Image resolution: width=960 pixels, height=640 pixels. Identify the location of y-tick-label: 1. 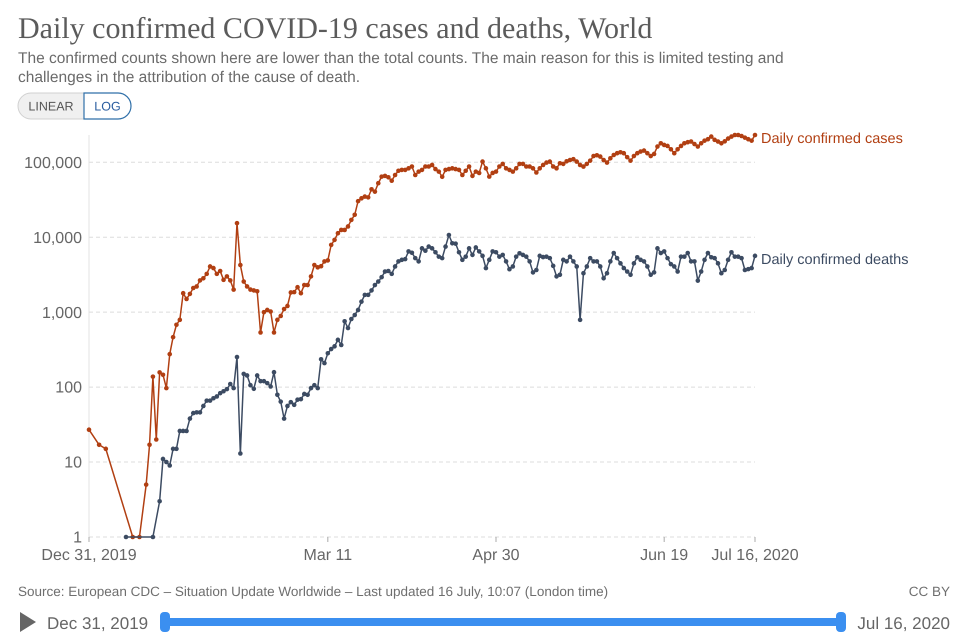
(77, 538).